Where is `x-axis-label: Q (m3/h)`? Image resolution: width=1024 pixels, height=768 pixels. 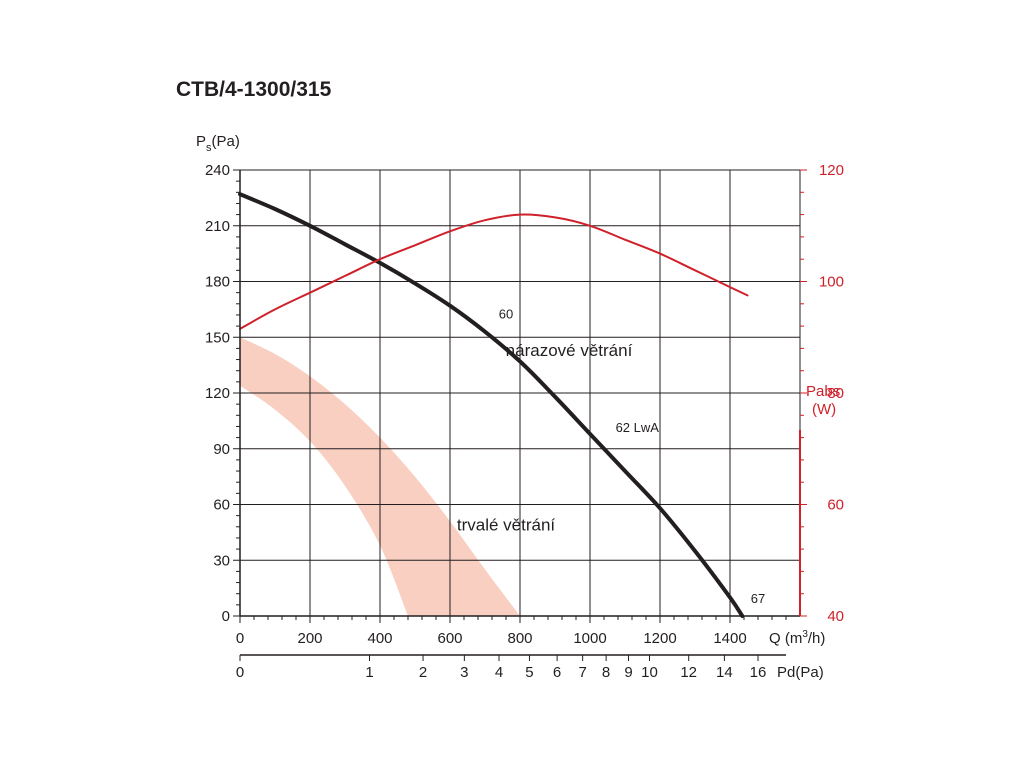
x-axis-label: Q (m3/h) is located at coordinates (797, 638).